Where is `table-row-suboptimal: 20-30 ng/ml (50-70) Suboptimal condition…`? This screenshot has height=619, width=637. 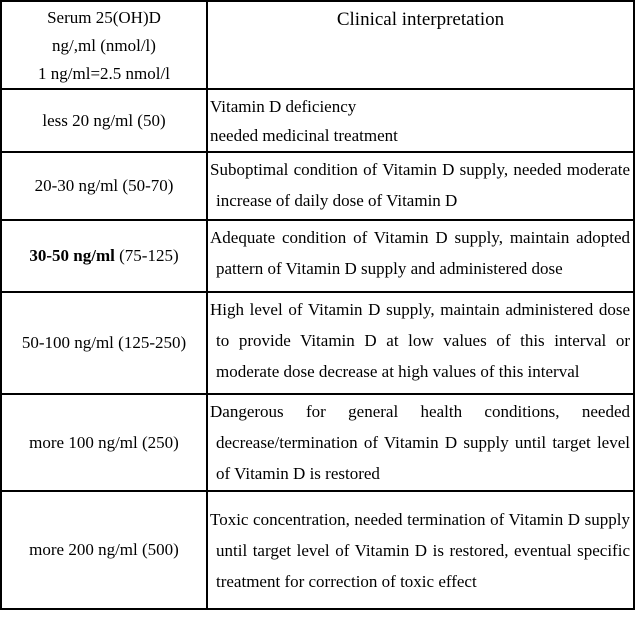 table-row-suboptimal: 20-30 ng/ml (50-70) Suboptimal condition… is located at coordinates (317, 186).